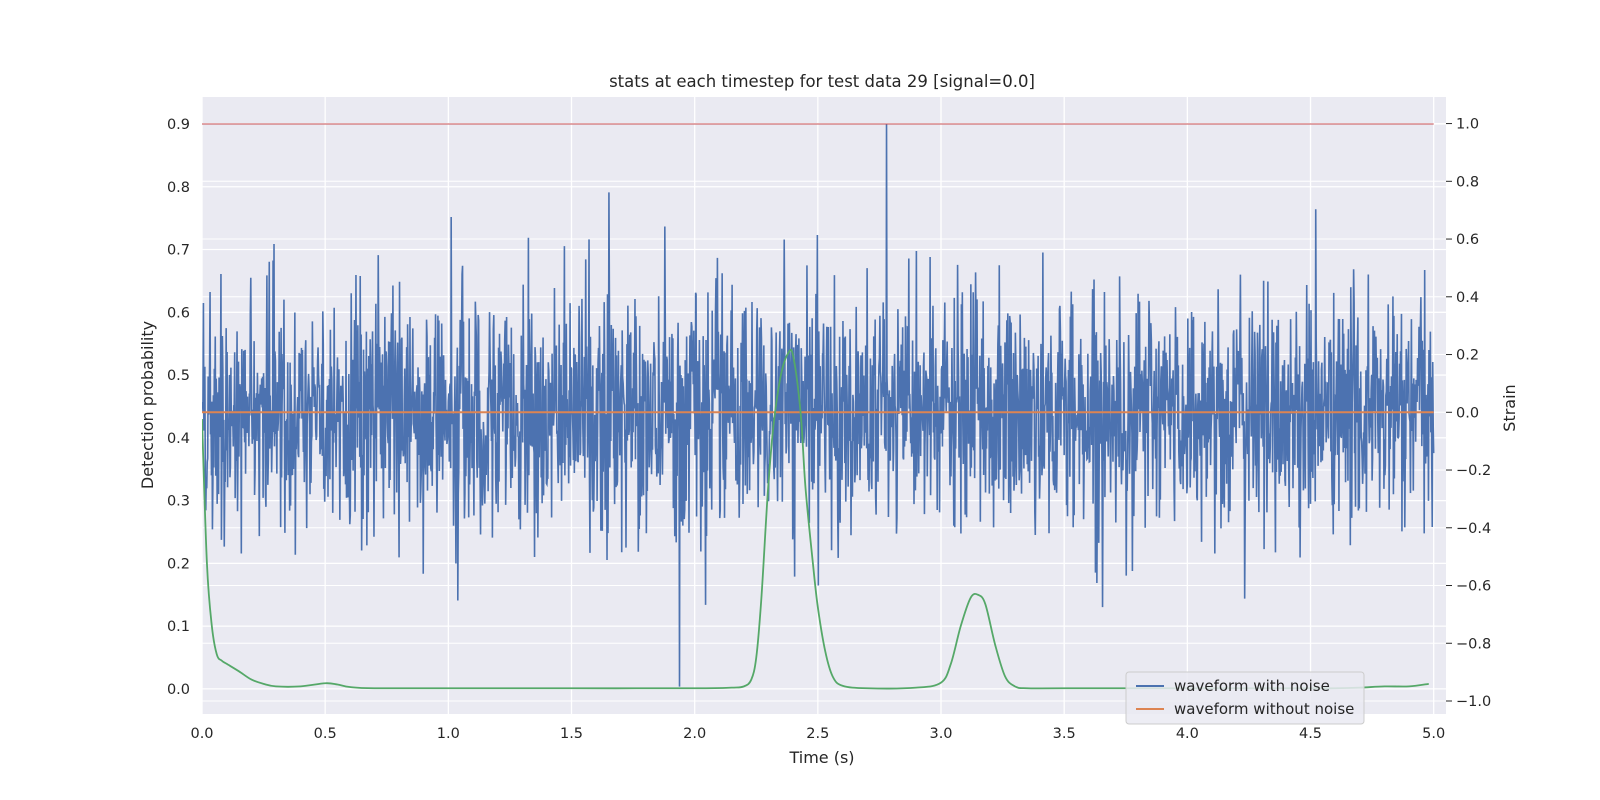 This screenshot has height=800, width=1600. What do you see at coordinates (448, 734) in the screenshot?
I see `x-tick-label: 1.0` at bounding box center [448, 734].